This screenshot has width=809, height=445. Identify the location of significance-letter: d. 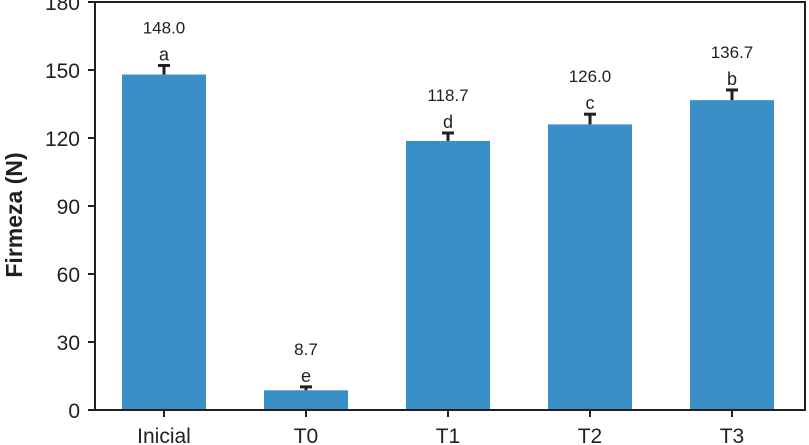
(448, 122).